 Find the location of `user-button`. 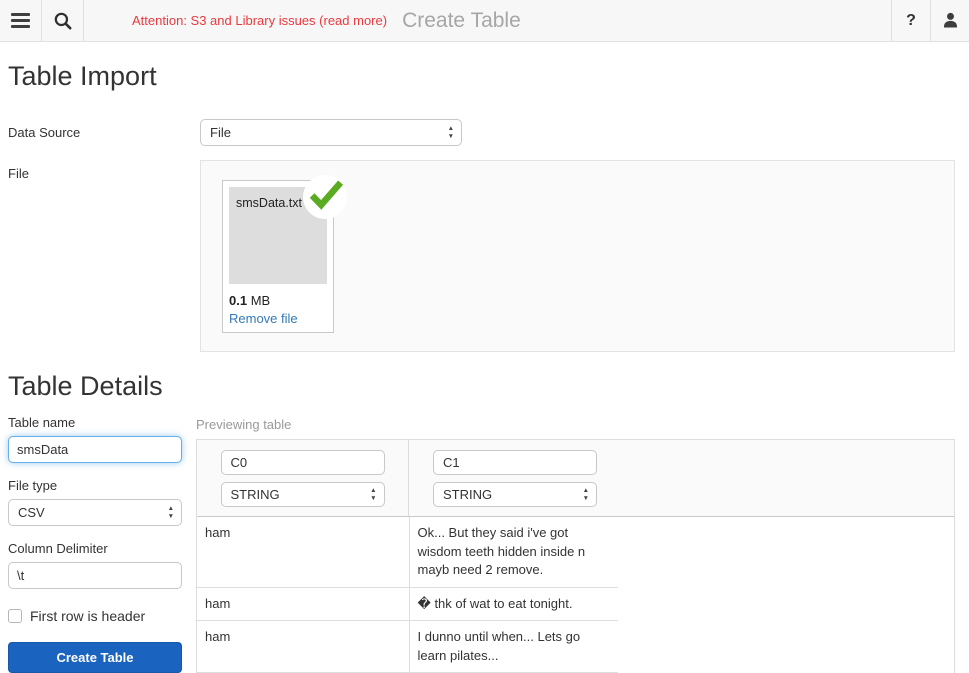

user-button is located at coordinates (949, 20).